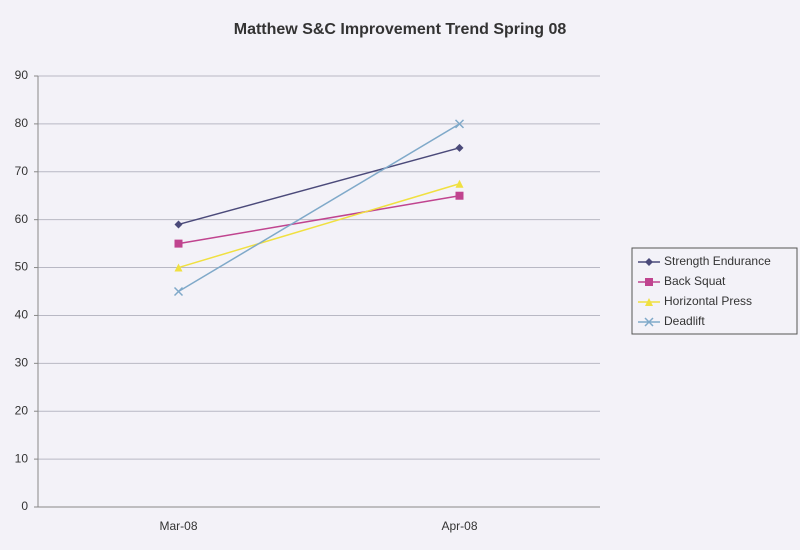  I want to click on y-tick-label: 60, so click(22, 219).